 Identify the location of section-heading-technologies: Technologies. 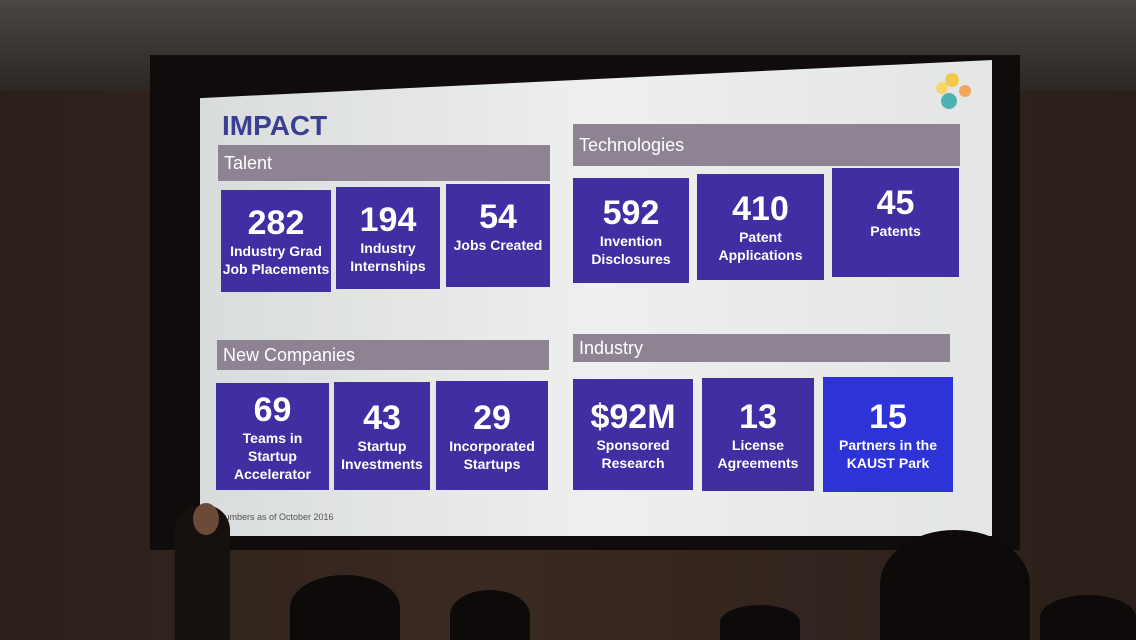
(766, 145).